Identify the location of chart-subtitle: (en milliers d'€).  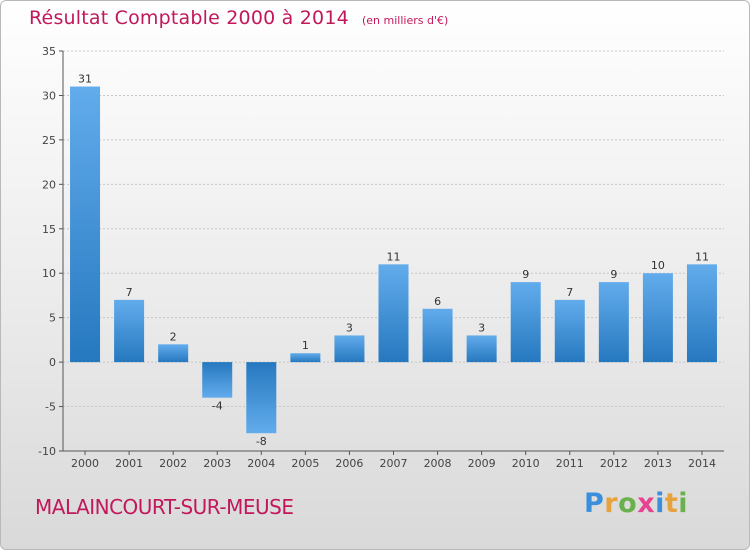
(405, 20).